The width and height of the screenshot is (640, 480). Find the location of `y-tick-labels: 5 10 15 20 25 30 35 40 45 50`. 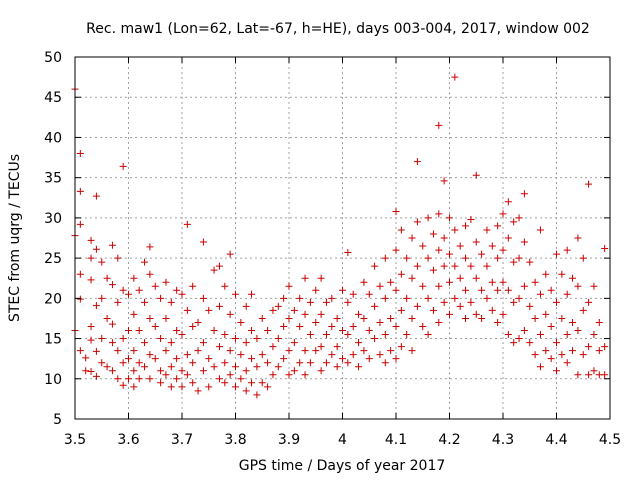

y-tick-labels: 5 10 15 20 25 30 35 40 45 50 is located at coordinates (53, 239).